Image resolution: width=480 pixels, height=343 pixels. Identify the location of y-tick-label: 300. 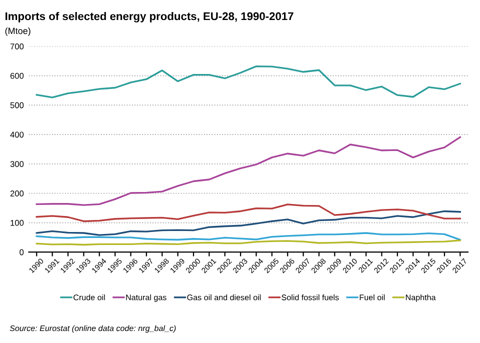
(17, 164).